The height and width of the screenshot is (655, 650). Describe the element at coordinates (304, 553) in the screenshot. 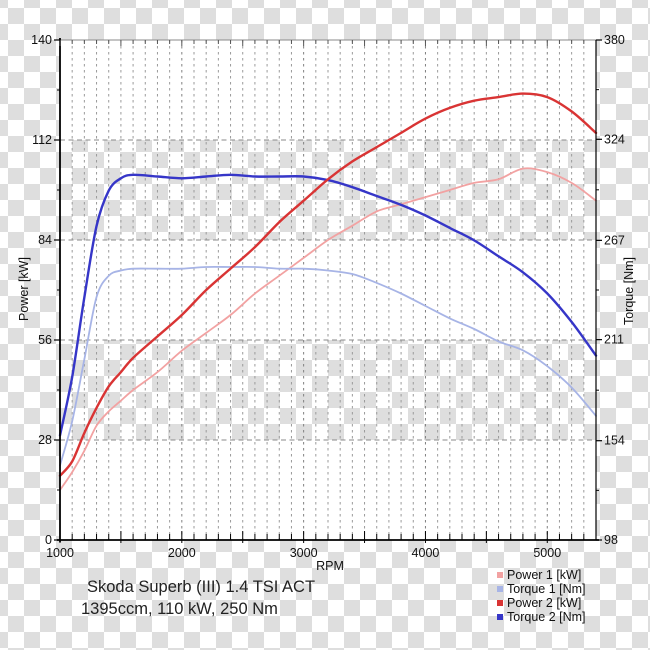

I see `svg-text: 3000` at that location.